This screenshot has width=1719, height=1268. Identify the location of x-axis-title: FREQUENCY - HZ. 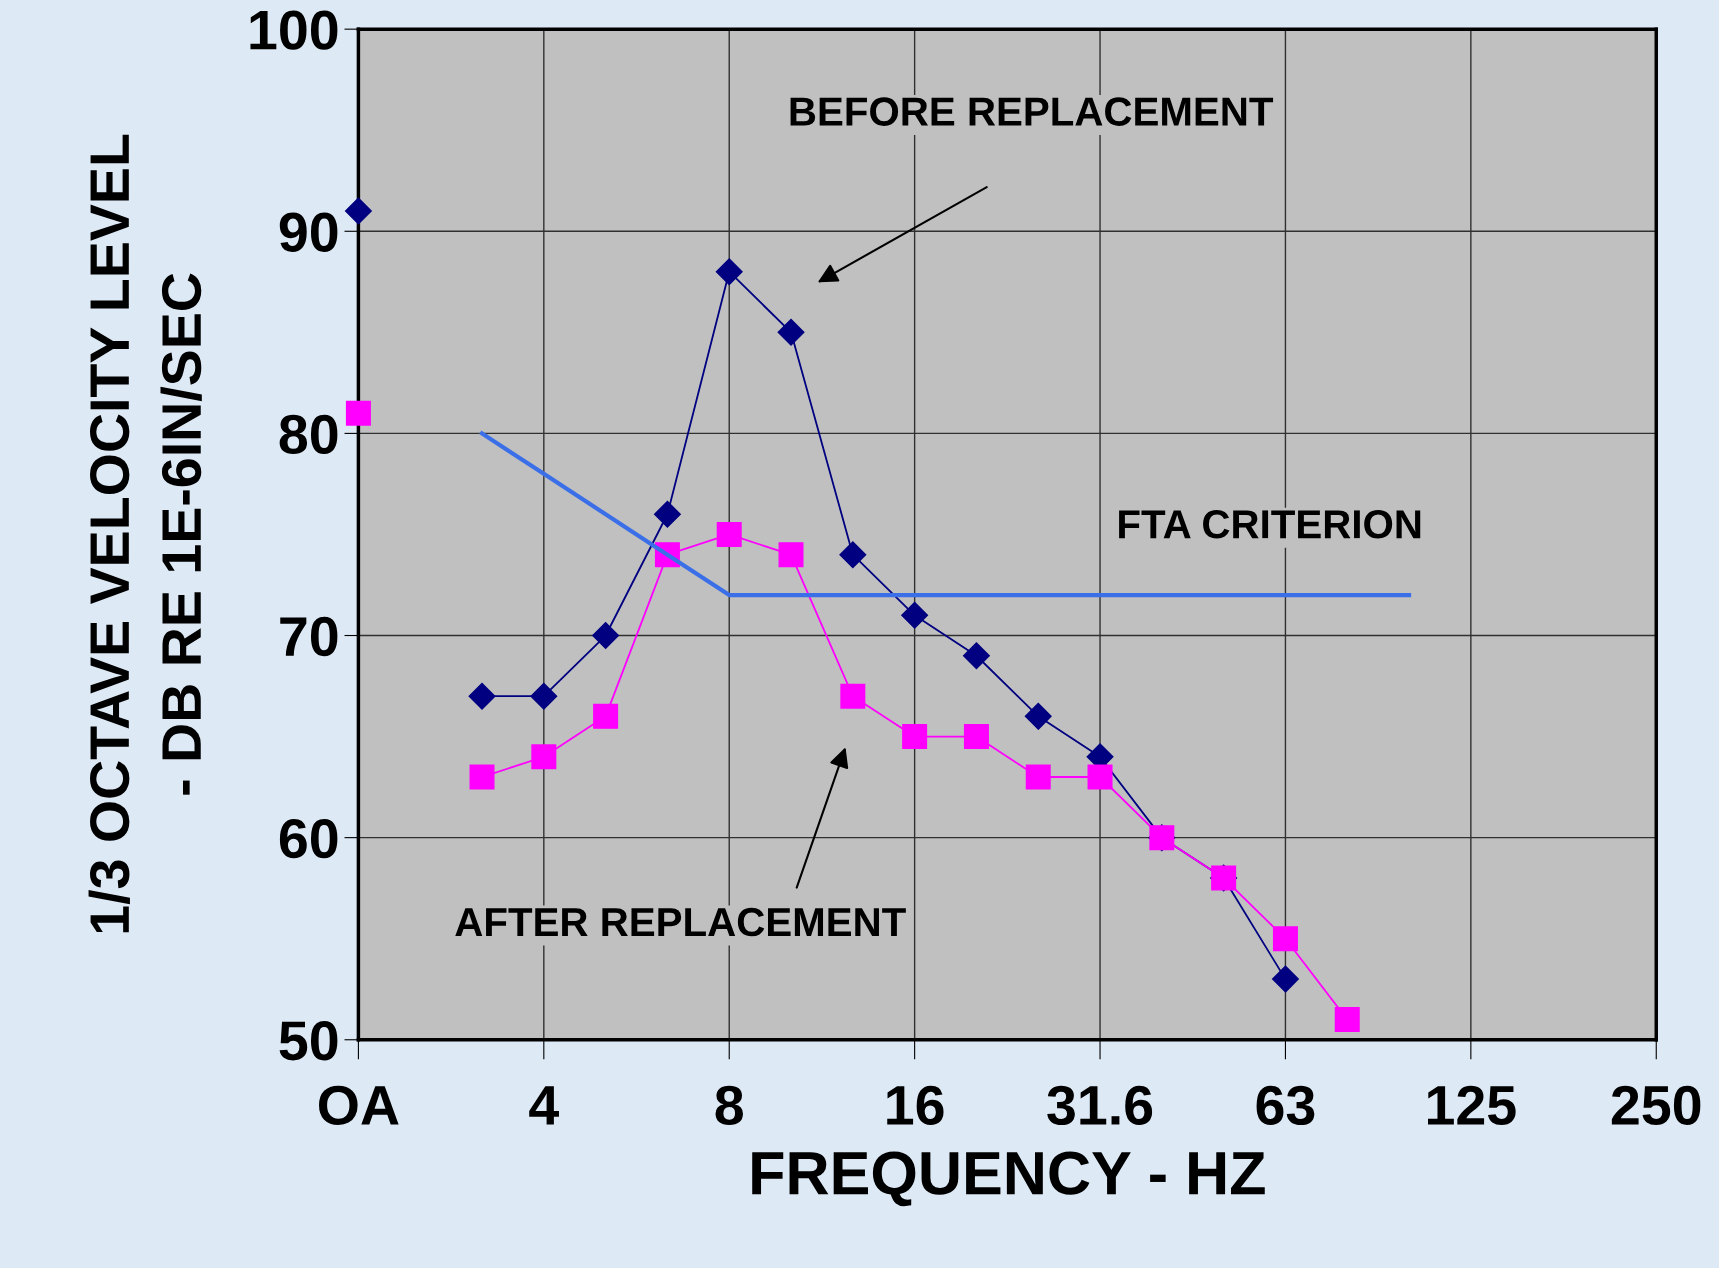
(1008, 1179).